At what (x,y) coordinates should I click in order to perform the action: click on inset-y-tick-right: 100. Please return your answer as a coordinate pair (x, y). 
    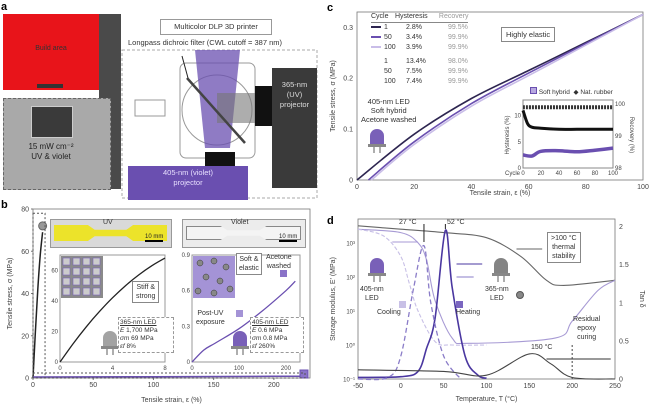
    Looking at the image, I should click on (620, 105).